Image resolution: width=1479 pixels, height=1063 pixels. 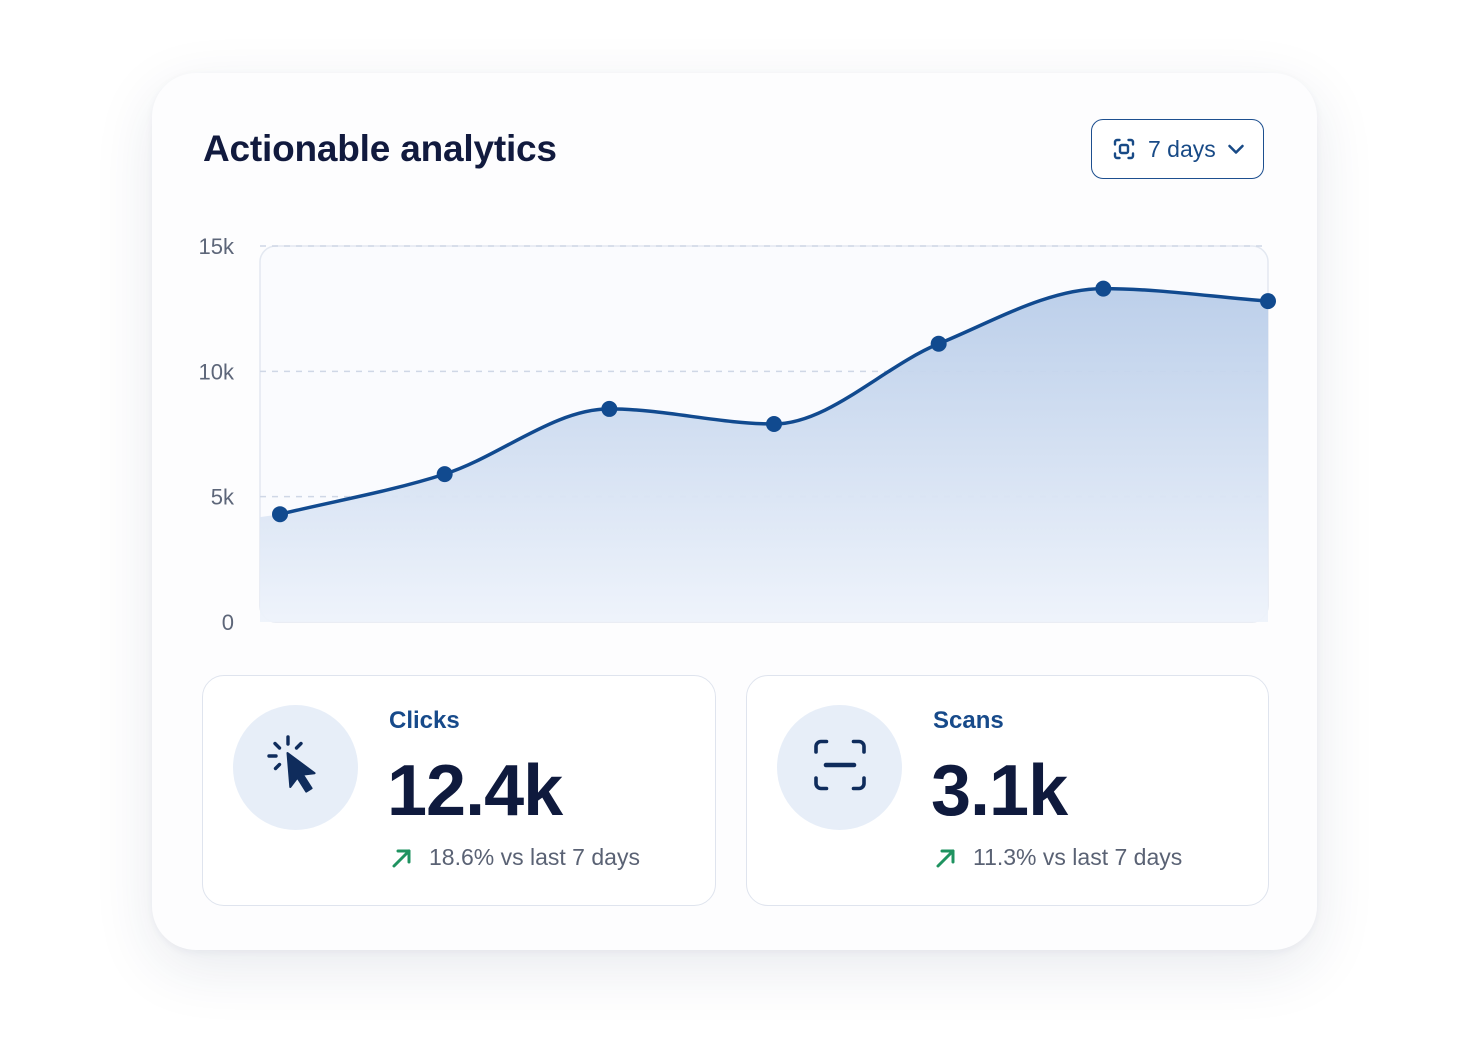 What do you see at coordinates (217, 371) in the screenshot?
I see `y-tick-label: 10k` at bounding box center [217, 371].